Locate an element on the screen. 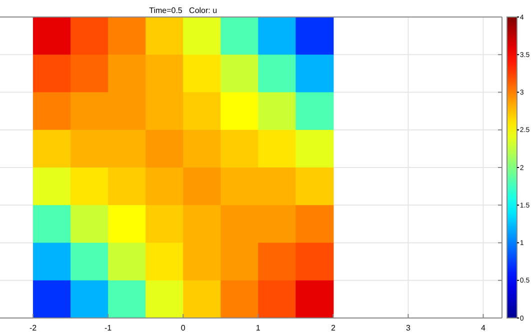 The width and height of the screenshot is (531, 334). x-tick-label: 0 is located at coordinates (183, 328).